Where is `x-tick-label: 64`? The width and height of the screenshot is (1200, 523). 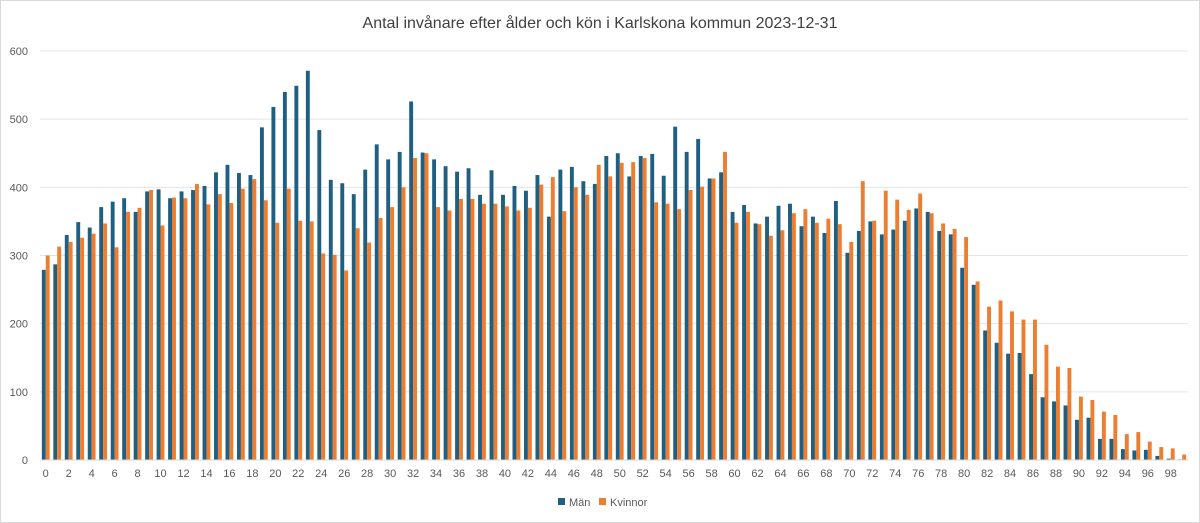
x-tick-label: 64 is located at coordinates (780, 474).